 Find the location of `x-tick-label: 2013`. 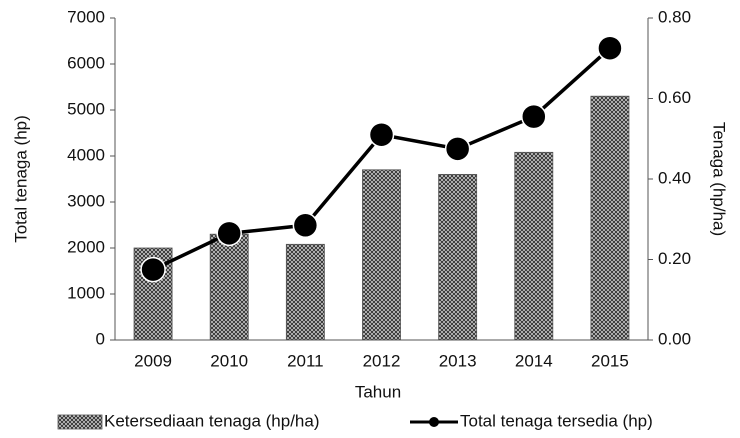

x-tick-label: 2013 is located at coordinates (458, 360).